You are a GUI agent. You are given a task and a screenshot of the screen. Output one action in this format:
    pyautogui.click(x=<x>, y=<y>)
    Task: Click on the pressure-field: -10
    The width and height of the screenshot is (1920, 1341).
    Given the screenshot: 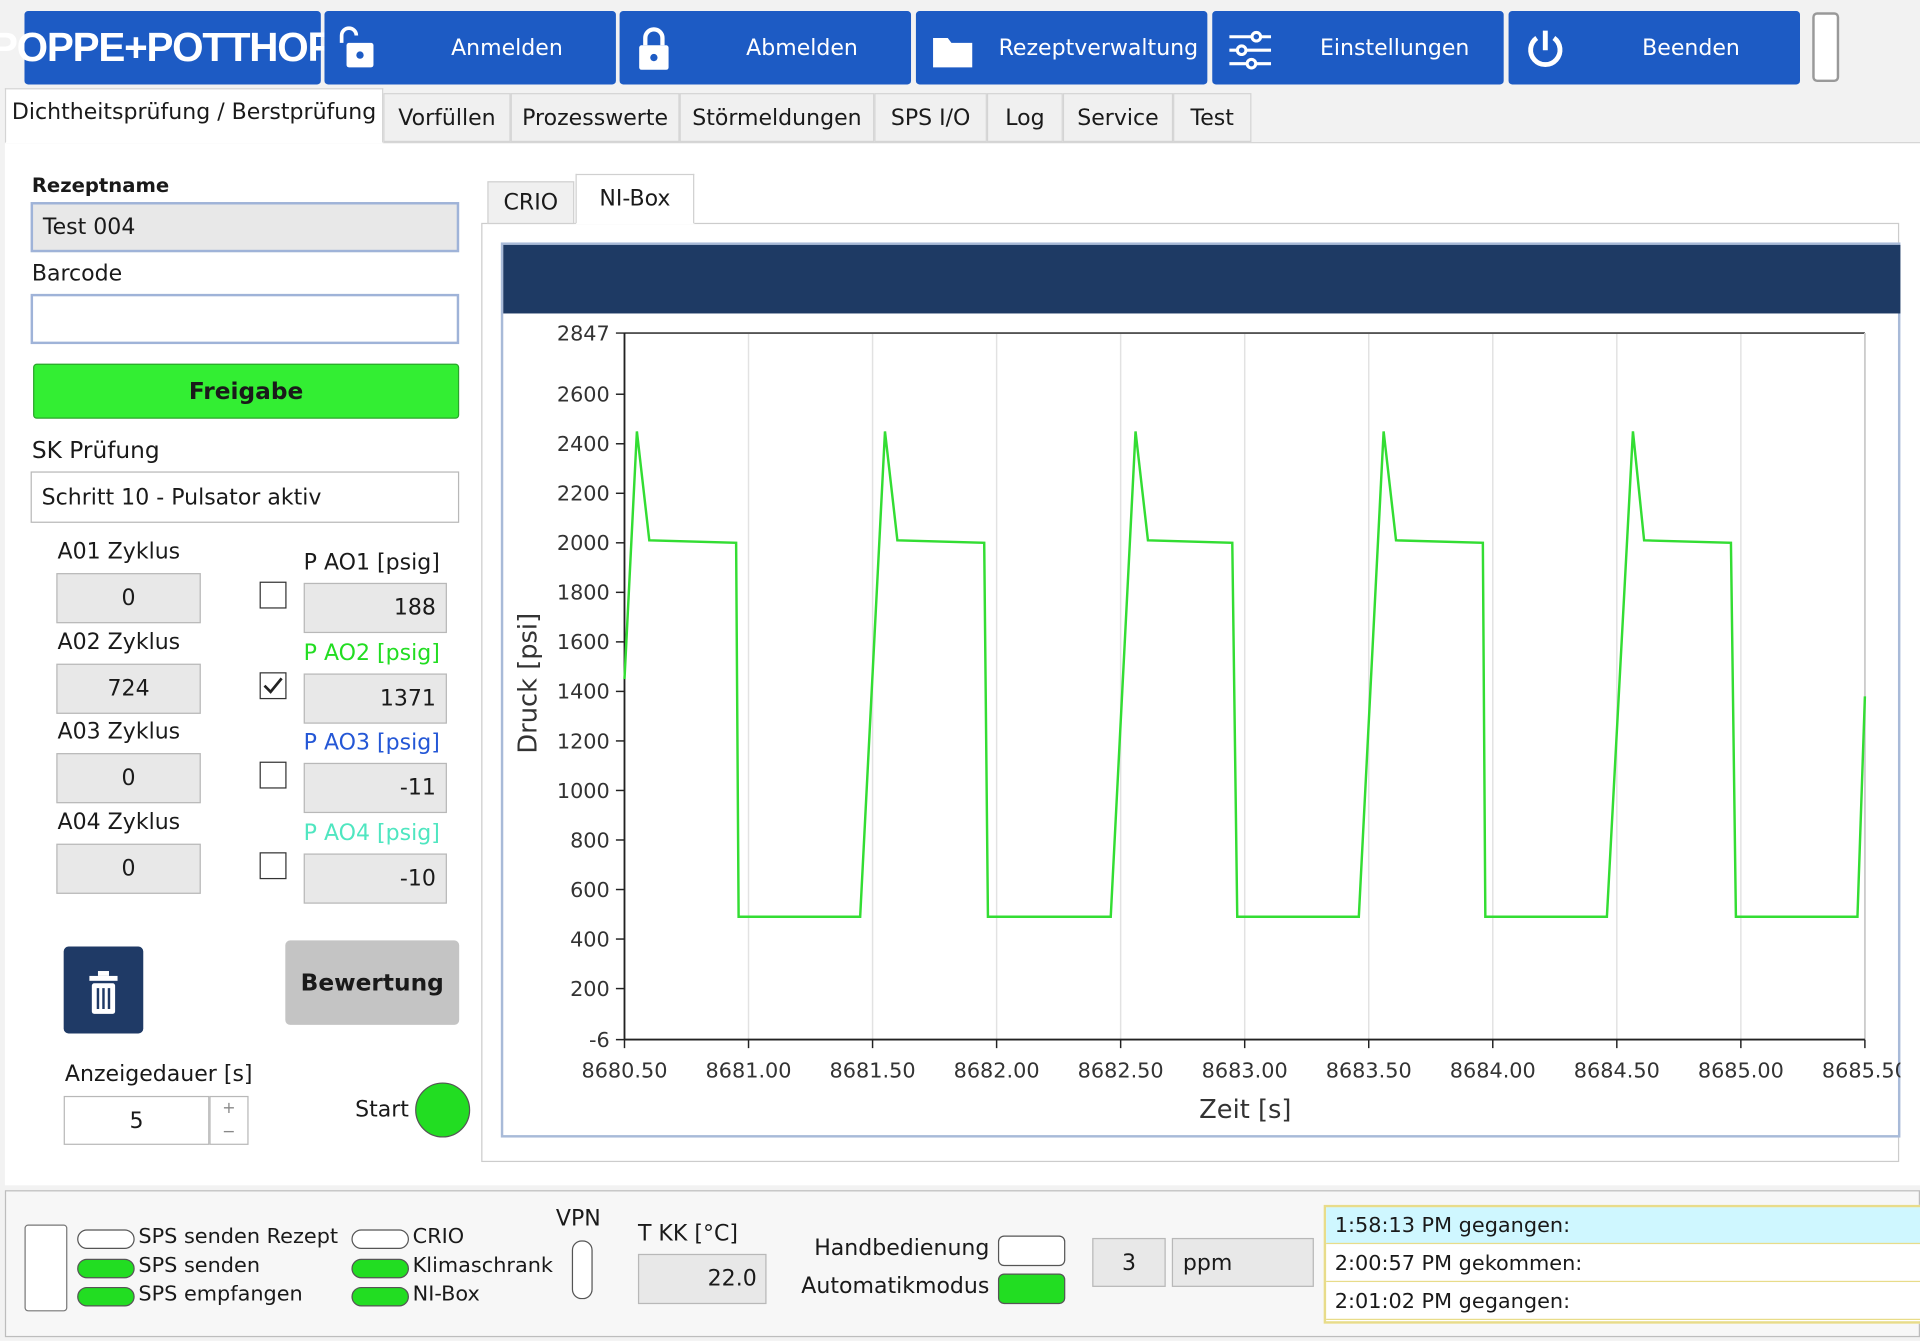 What is the action you would take?
    pyautogui.click(x=375, y=878)
    